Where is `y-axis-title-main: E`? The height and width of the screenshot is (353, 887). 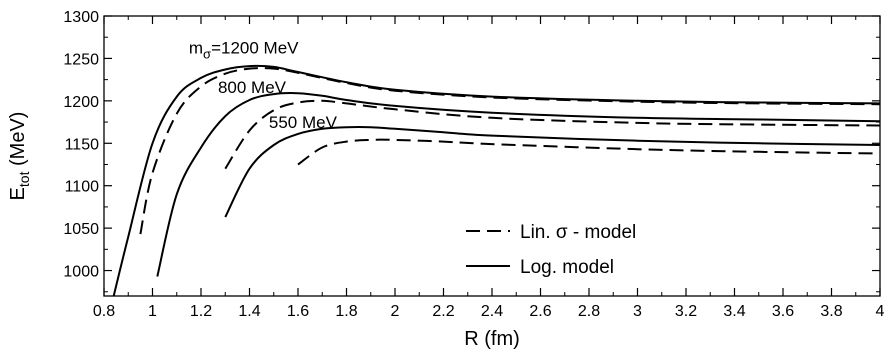
y-axis-title-main: E is located at coordinates (18, 193).